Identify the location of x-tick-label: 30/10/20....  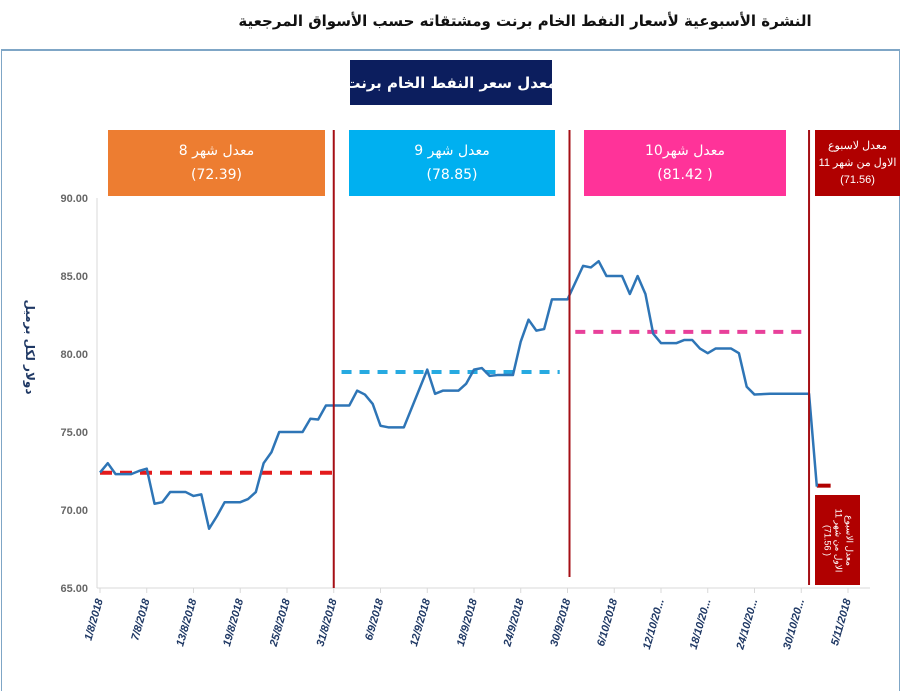
(794, 624).